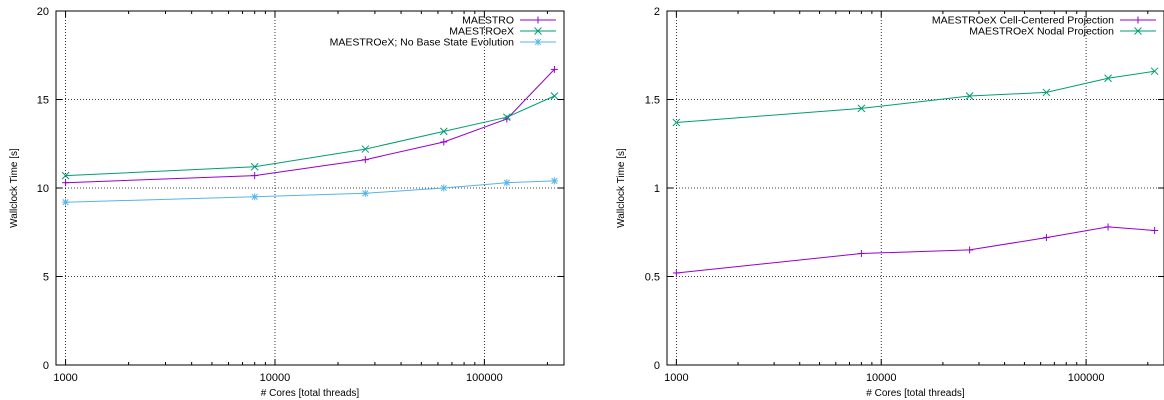 The image size is (1164, 400). What do you see at coordinates (43, 12) in the screenshot?
I see `chart-1-ytick-label-4: 20` at bounding box center [43, 12].